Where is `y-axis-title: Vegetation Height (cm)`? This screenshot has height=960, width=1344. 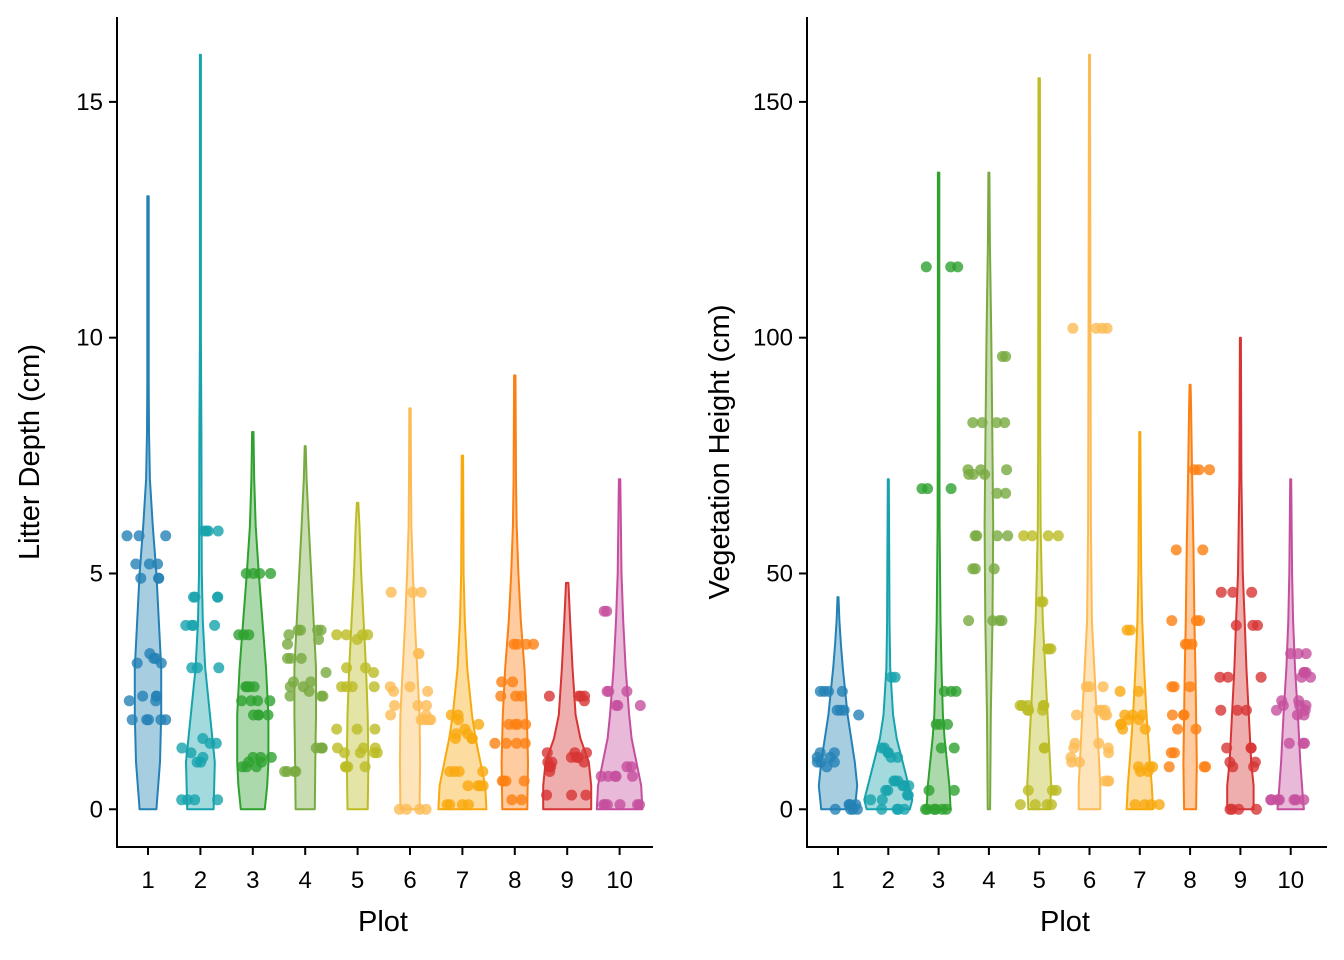
y-axis-title: Vegetation Height (cm) is located at coordinates (720, 452).